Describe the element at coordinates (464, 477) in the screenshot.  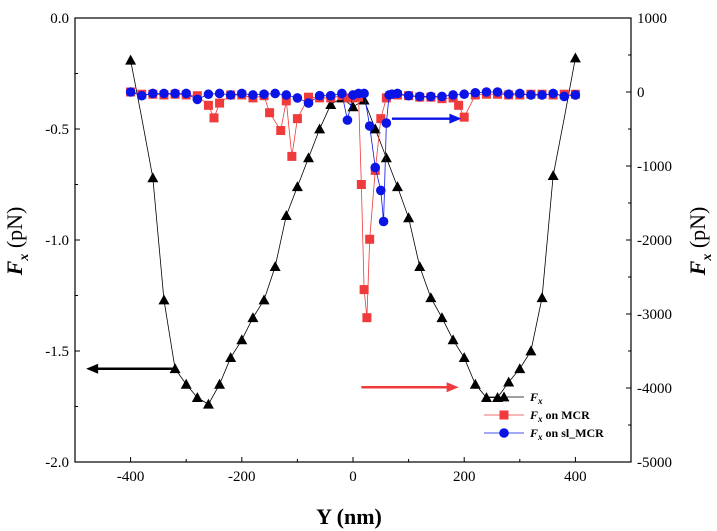
I see `x-tick-label: 200` at that location.